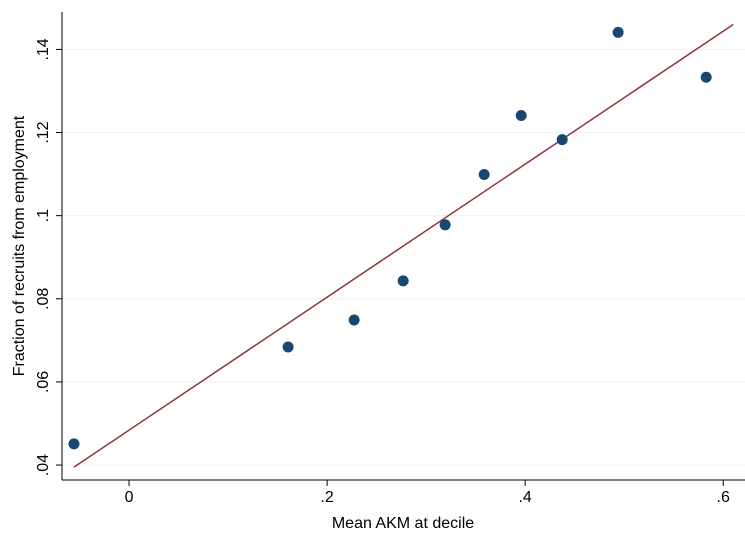  Describe the element at coordinates (43, 382) in the screenshot. I see `y-tick-label: .06` at that location.